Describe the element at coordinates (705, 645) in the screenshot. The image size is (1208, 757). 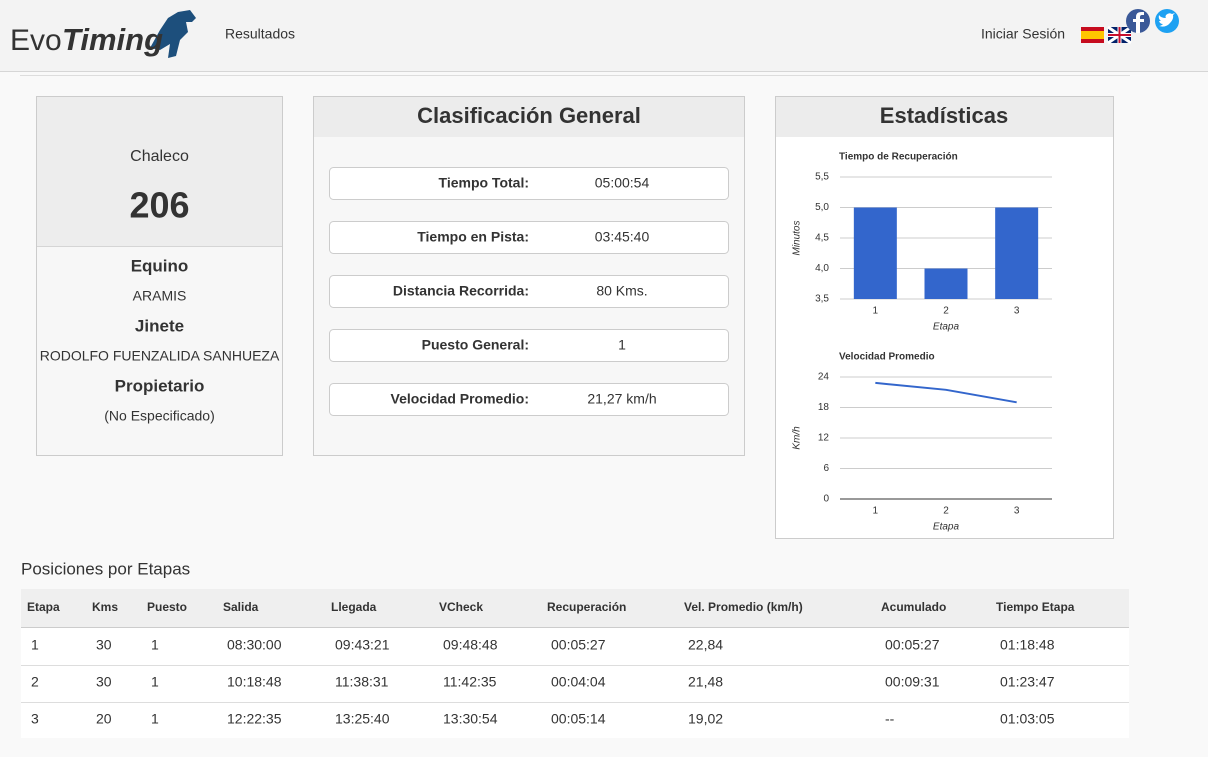
I see `table-cell: 22,84` at that location.